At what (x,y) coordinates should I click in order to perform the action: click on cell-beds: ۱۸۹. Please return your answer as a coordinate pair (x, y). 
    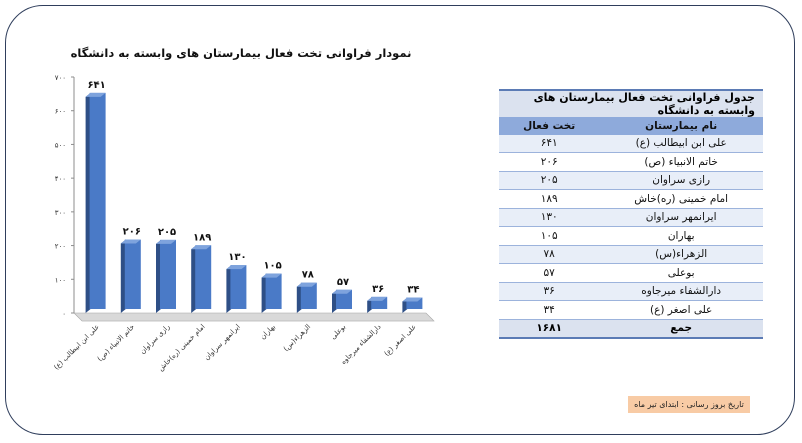
    Looking at the image, I should click on (549, 199).